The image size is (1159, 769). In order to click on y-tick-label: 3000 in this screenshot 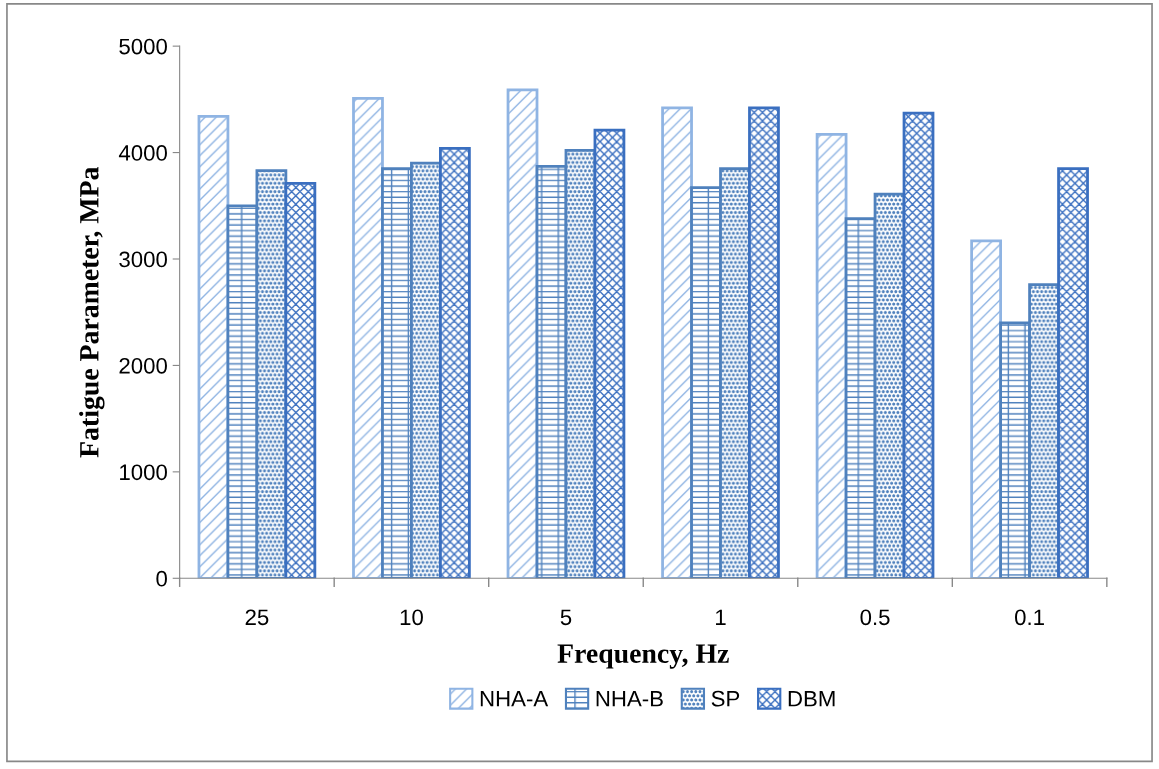, I will do `click(143, 259)`.